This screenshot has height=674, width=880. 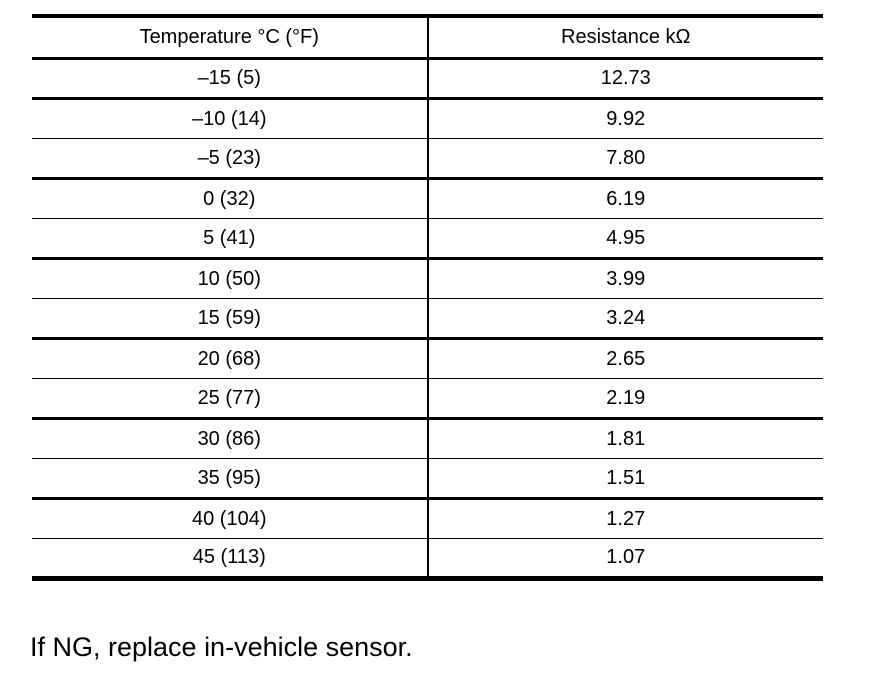 What do you see at coordinates (625, 198) in the screenshot?
I see `resistance-cell: 6.19` at bounding box center [625, 198].